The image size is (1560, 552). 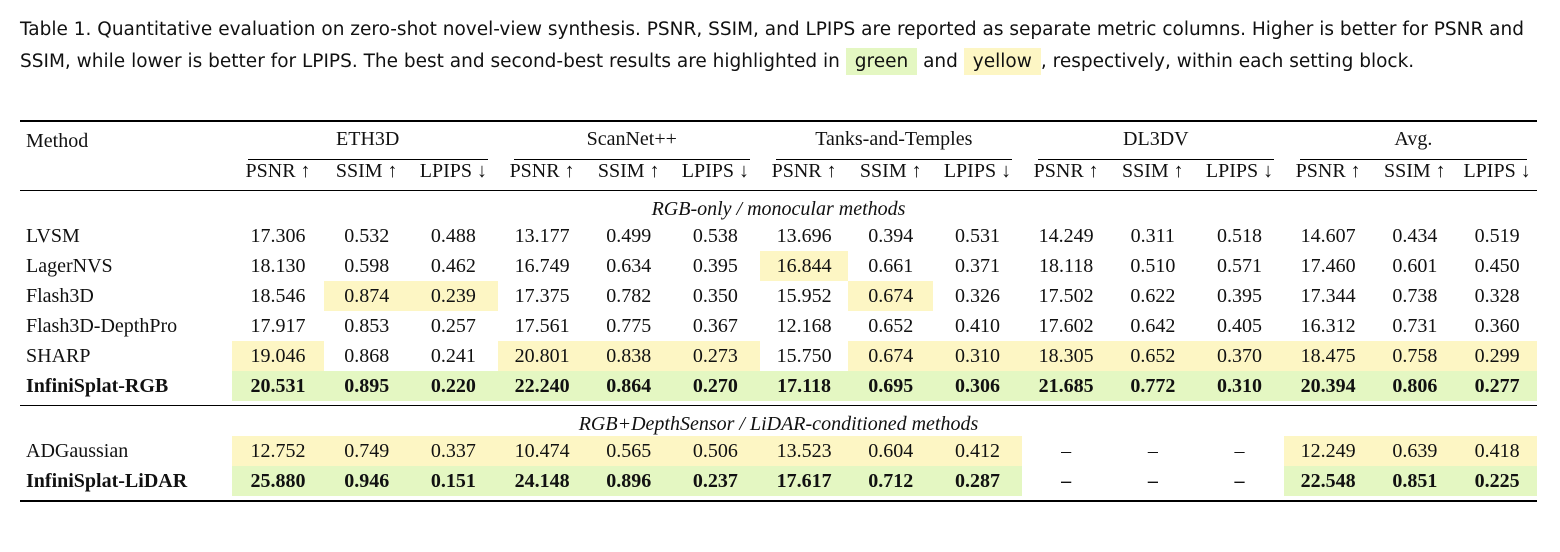 I want to click on method-name: Flash3D, so click(x=60, y=295).